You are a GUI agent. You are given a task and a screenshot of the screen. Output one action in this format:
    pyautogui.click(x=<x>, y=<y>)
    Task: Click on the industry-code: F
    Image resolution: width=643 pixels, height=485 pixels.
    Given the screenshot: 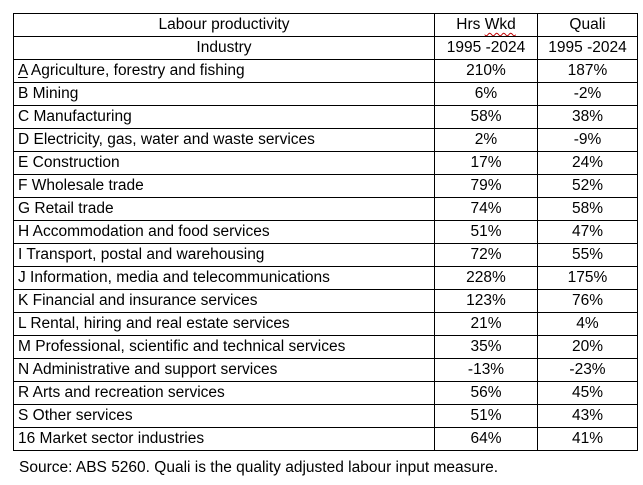 What is the action you would take?
    pyautogui.click(x=23, y=185)
    